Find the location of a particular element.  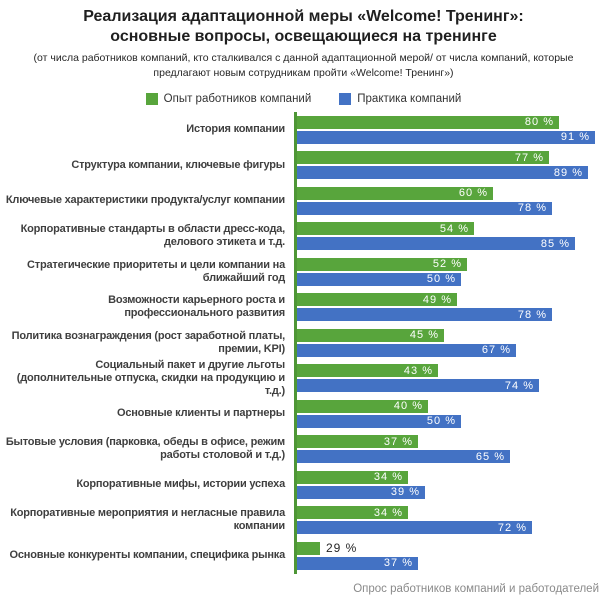

category-bars: 60 % 78 % is located at coordinates (450, 201).